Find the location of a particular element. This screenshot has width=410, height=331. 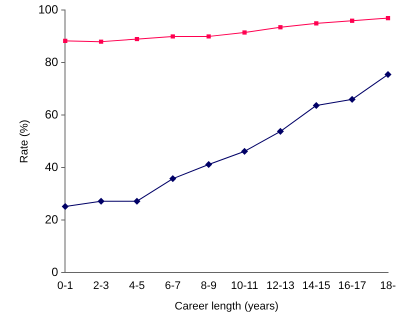

y-tick-label: 100 is located at coordinates (48, 9).